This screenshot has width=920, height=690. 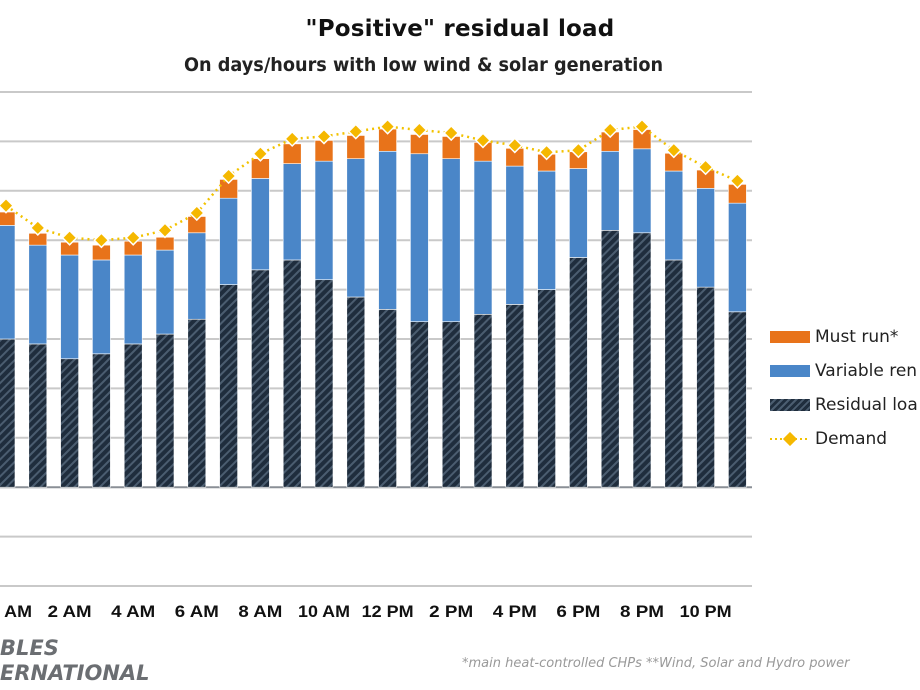 What do you see at coordinates (790, 337) in the screenshot?
I see `must-run-swatch` at bounding box center [790, 337].